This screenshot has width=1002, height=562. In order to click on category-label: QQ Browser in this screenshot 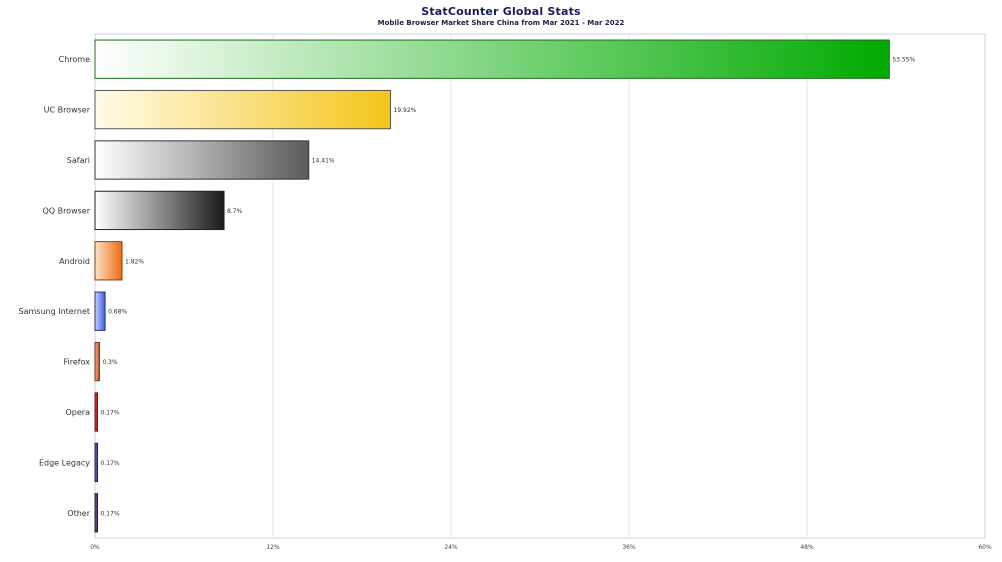, I will do `click(66, 210)`.